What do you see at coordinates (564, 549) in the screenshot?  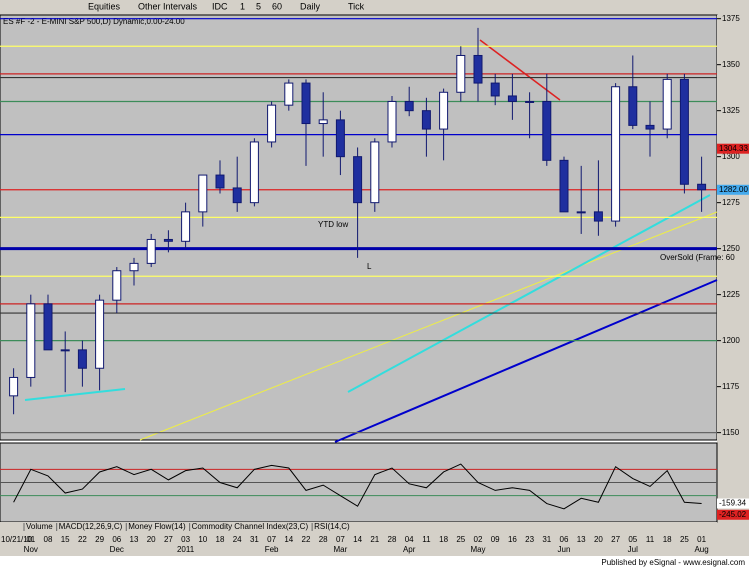 I see `month-label: Jun` at bounding box center [564, 549].